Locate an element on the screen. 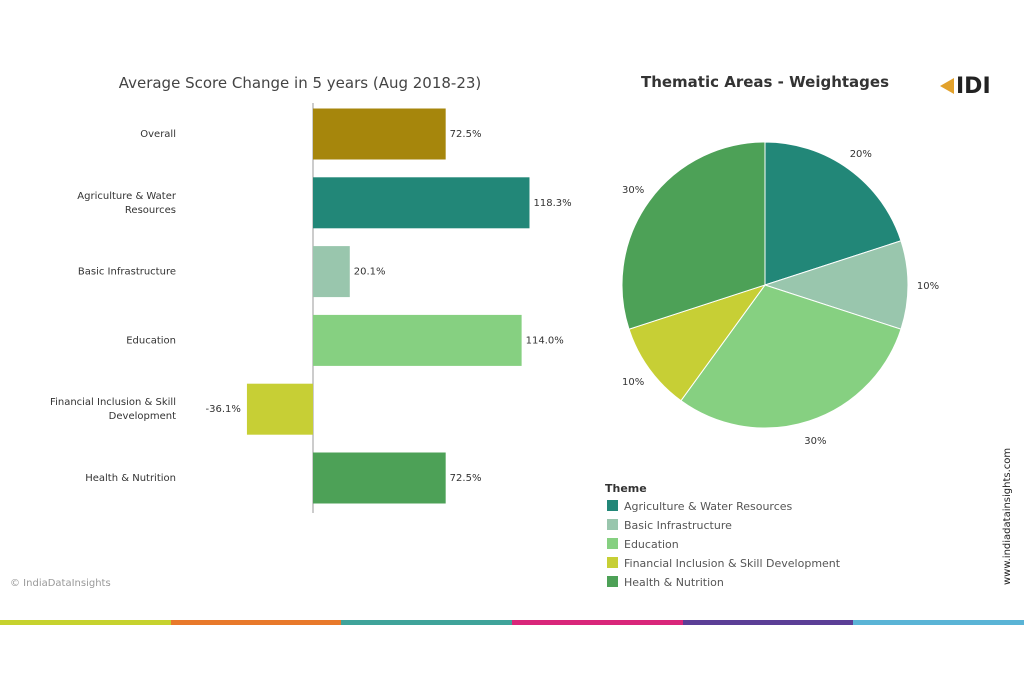  legend-label: Basic Infrastructure is located at coordinates (678, 525).